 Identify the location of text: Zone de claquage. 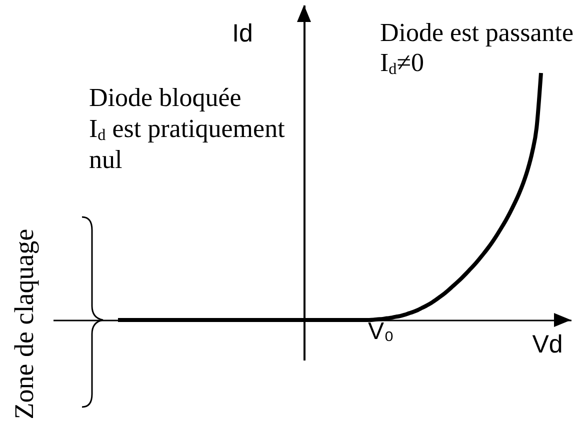
(24, 324).